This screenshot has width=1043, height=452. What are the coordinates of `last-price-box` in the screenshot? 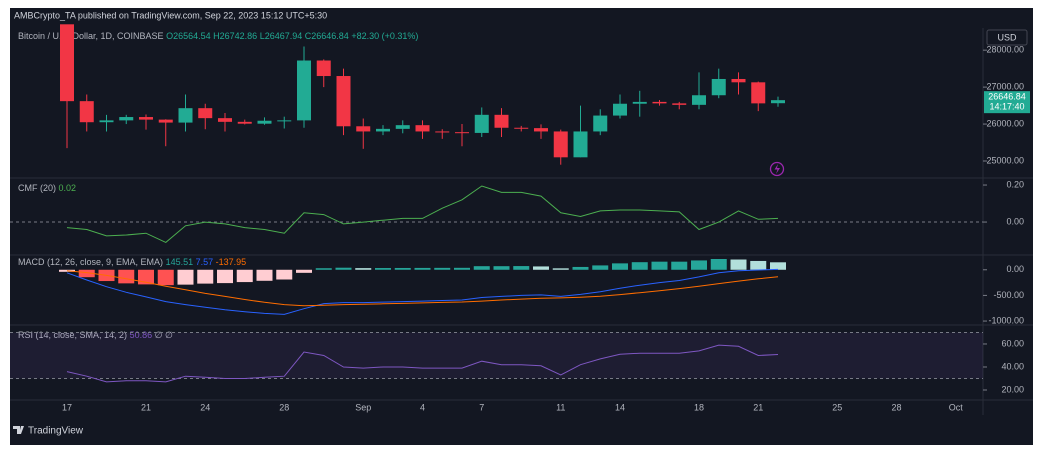 It's located at (1007, 102).